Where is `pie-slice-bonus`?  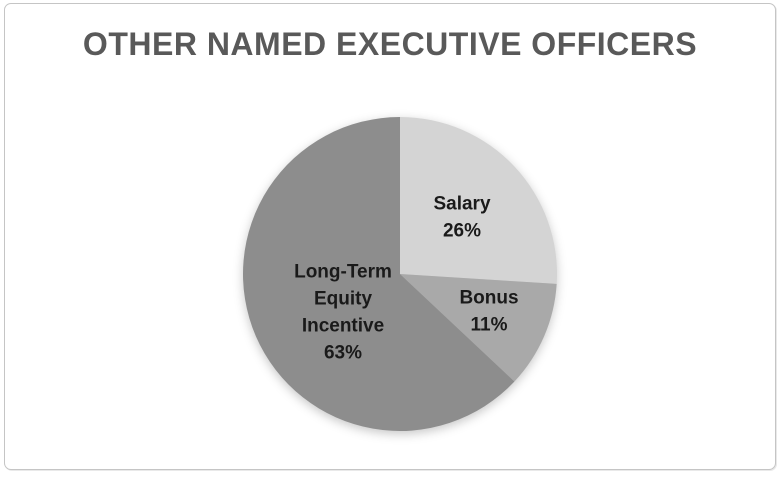
pie-slice-bonus is located at coordinates (478, 328).